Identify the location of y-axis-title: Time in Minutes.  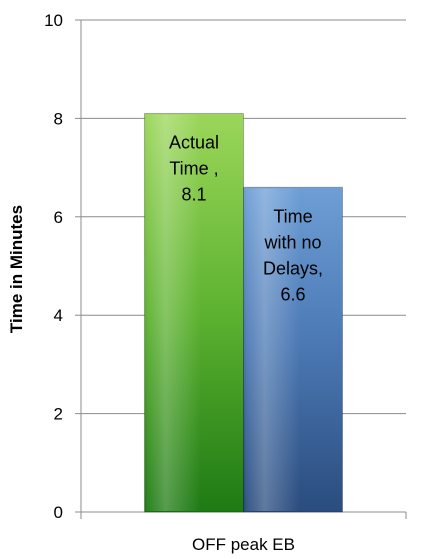
(16, 269).